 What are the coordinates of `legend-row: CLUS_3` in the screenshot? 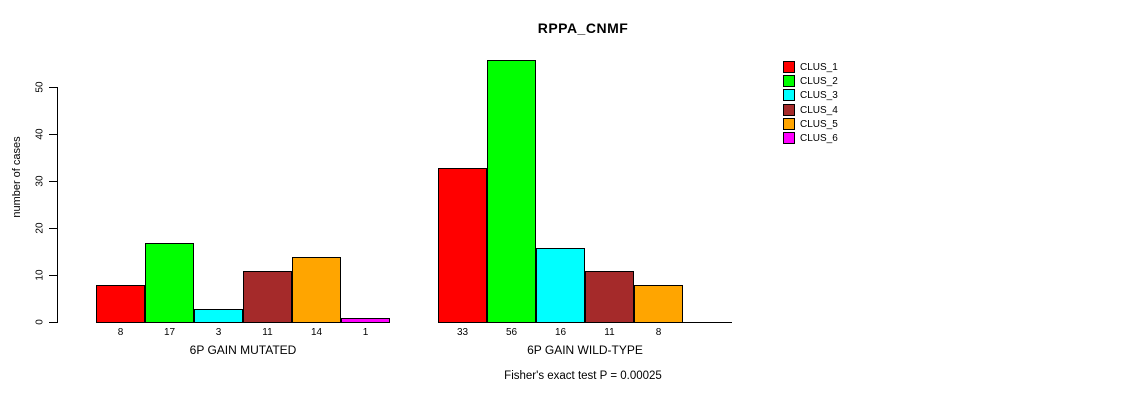 It's located at (810, 95).